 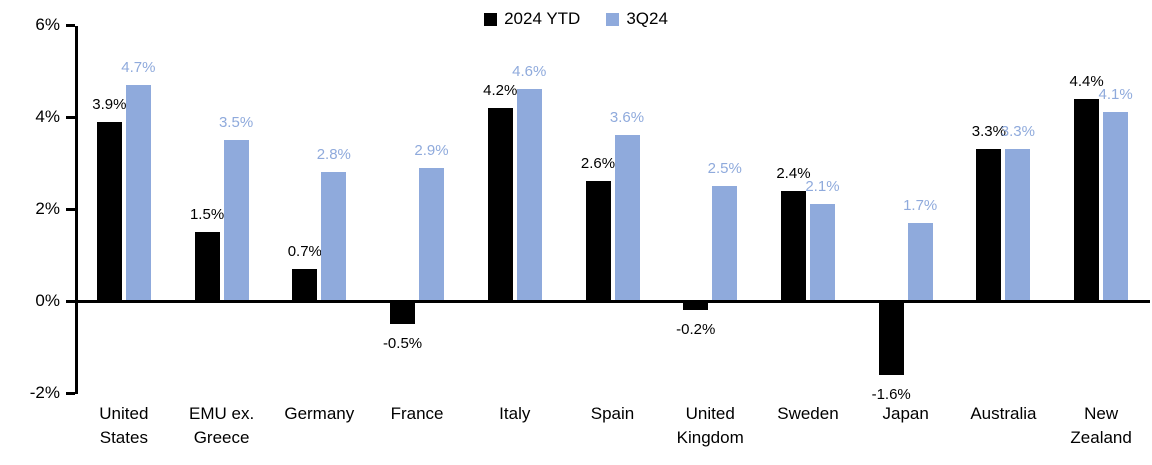 I want to click on bar-2024-ytd-france, so click(x=403, y=312).